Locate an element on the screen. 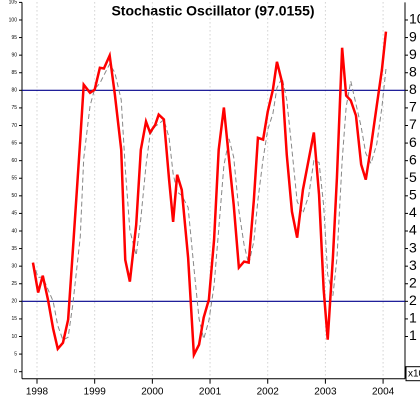  x-tick-label: 2000 is located at coordinates (152, 391).